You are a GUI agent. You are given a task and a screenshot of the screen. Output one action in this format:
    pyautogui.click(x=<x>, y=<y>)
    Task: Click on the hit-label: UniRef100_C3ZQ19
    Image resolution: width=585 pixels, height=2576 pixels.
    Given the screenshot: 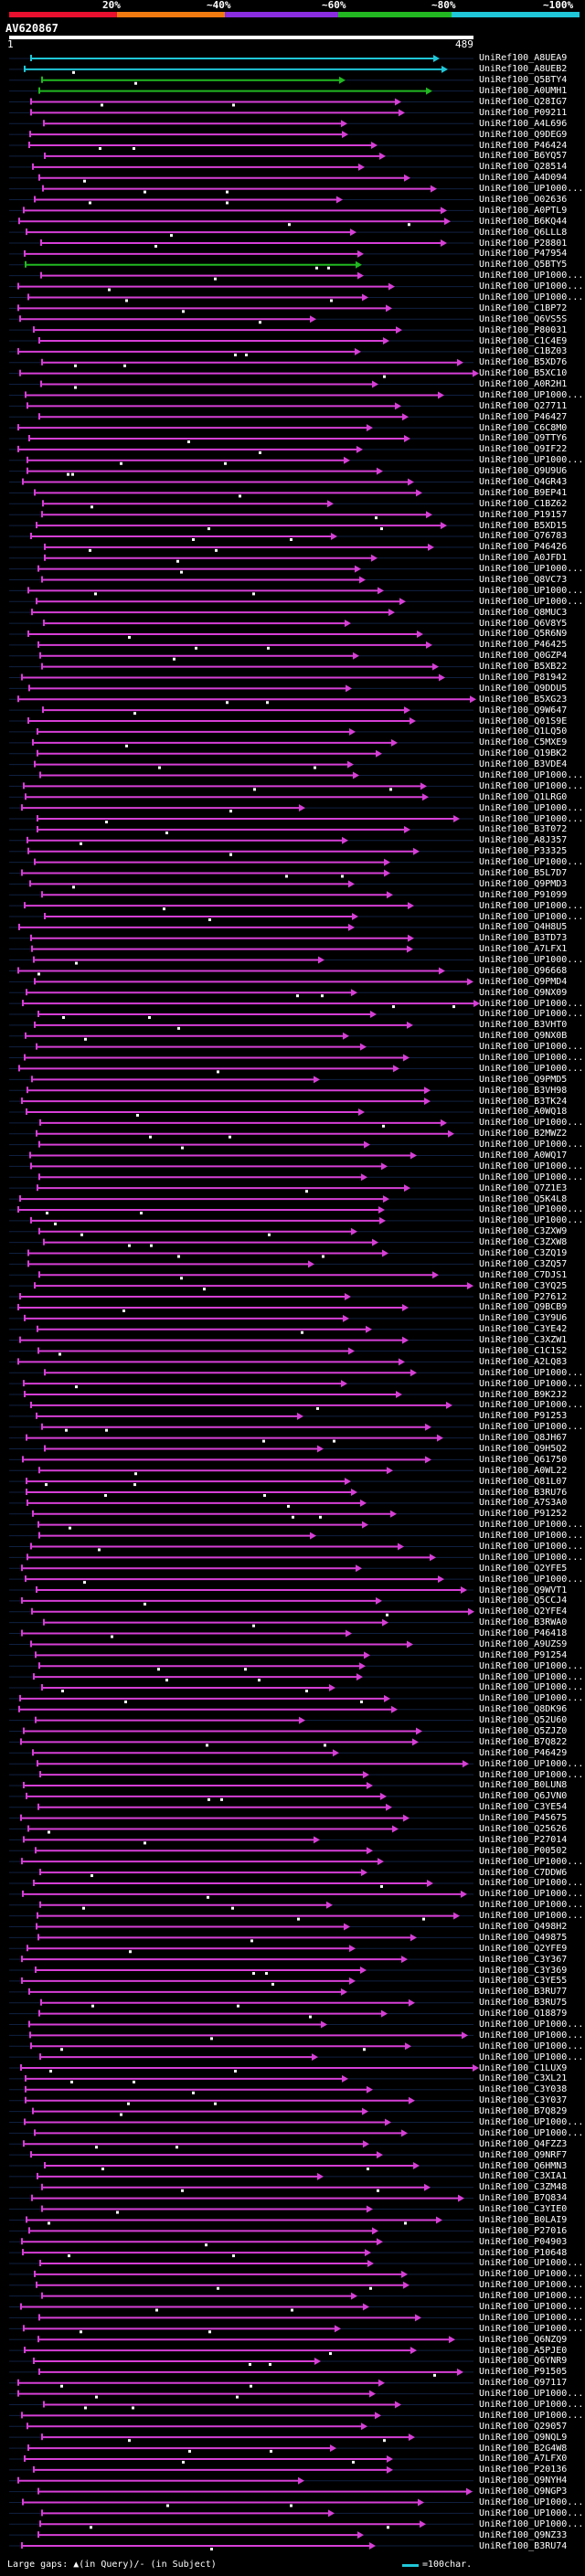 What is the action you would take?
    pyautogui.click(x=523, y=1253)
    